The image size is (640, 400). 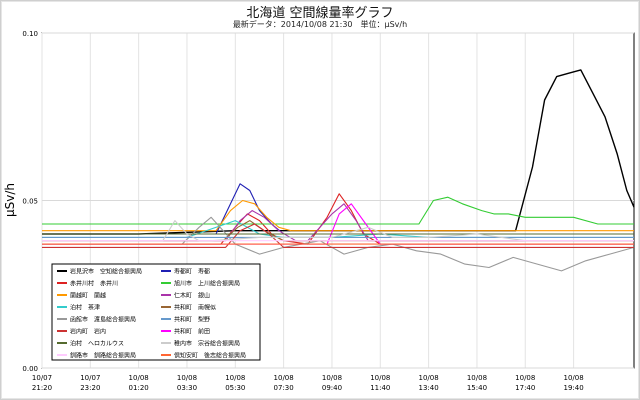 I want to click on legend-entry-label: 寿都町 寿都, so click(x=192, y=272).